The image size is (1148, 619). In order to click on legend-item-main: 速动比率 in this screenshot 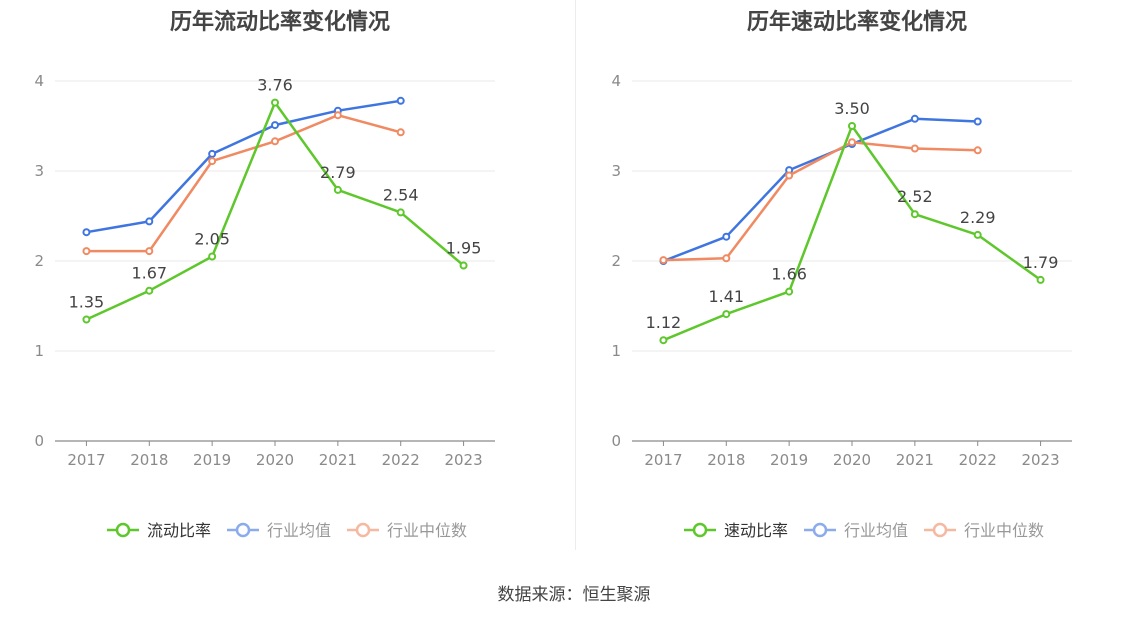, I will do `click(736, 530)`.